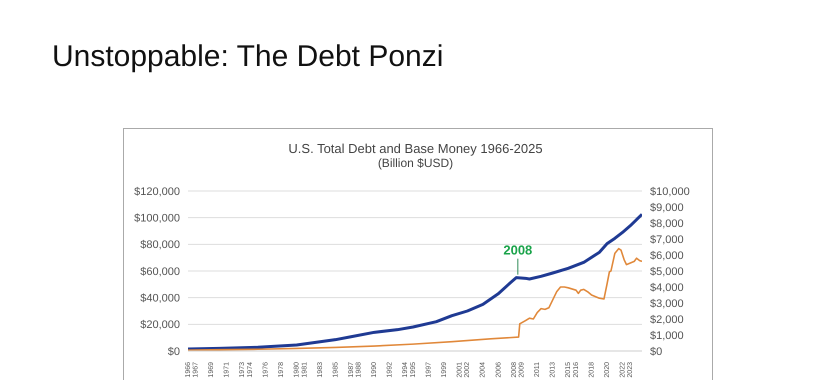 The height and width of the screenshot is (380, 818). Describe the element at coordinates (667, 256) in the screenshot. I see `y2-tick-label: $6,000` at that location.